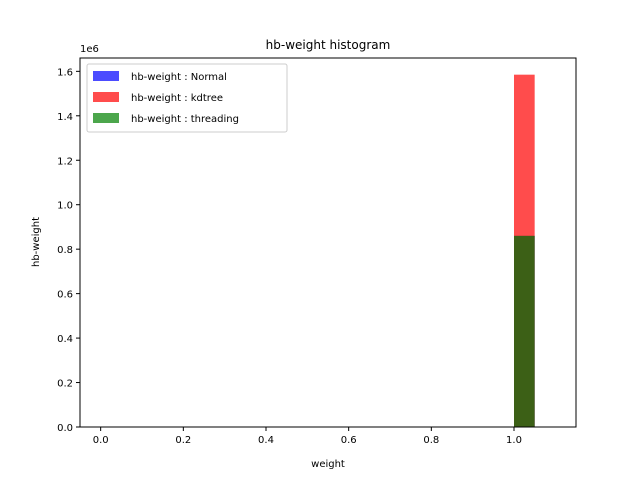  I want to click on x-tick-label: 0.6, so click(349, 440).